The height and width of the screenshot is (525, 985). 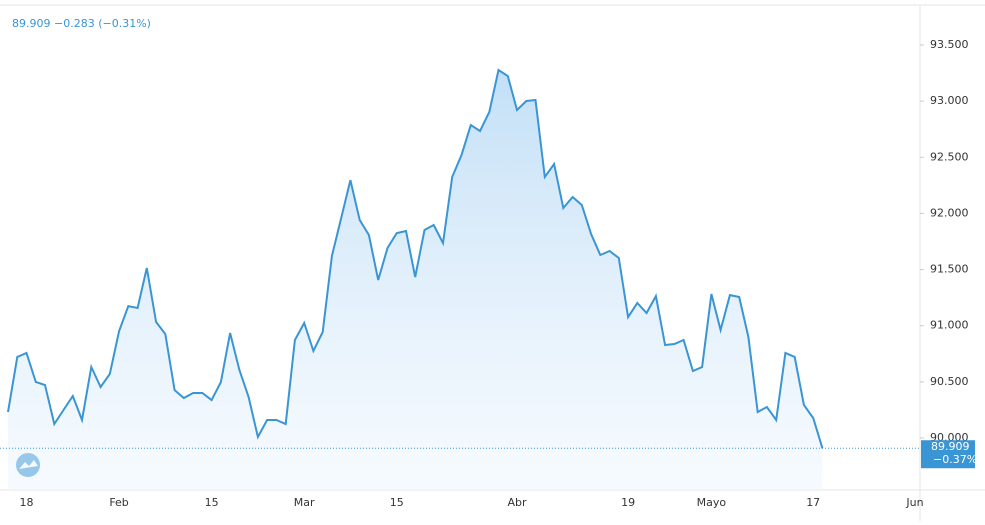 What do you see at coordinates (949, 212) in the screenshot?
I see `y-tick-label: 92.000` at bounding box center [949, 212].